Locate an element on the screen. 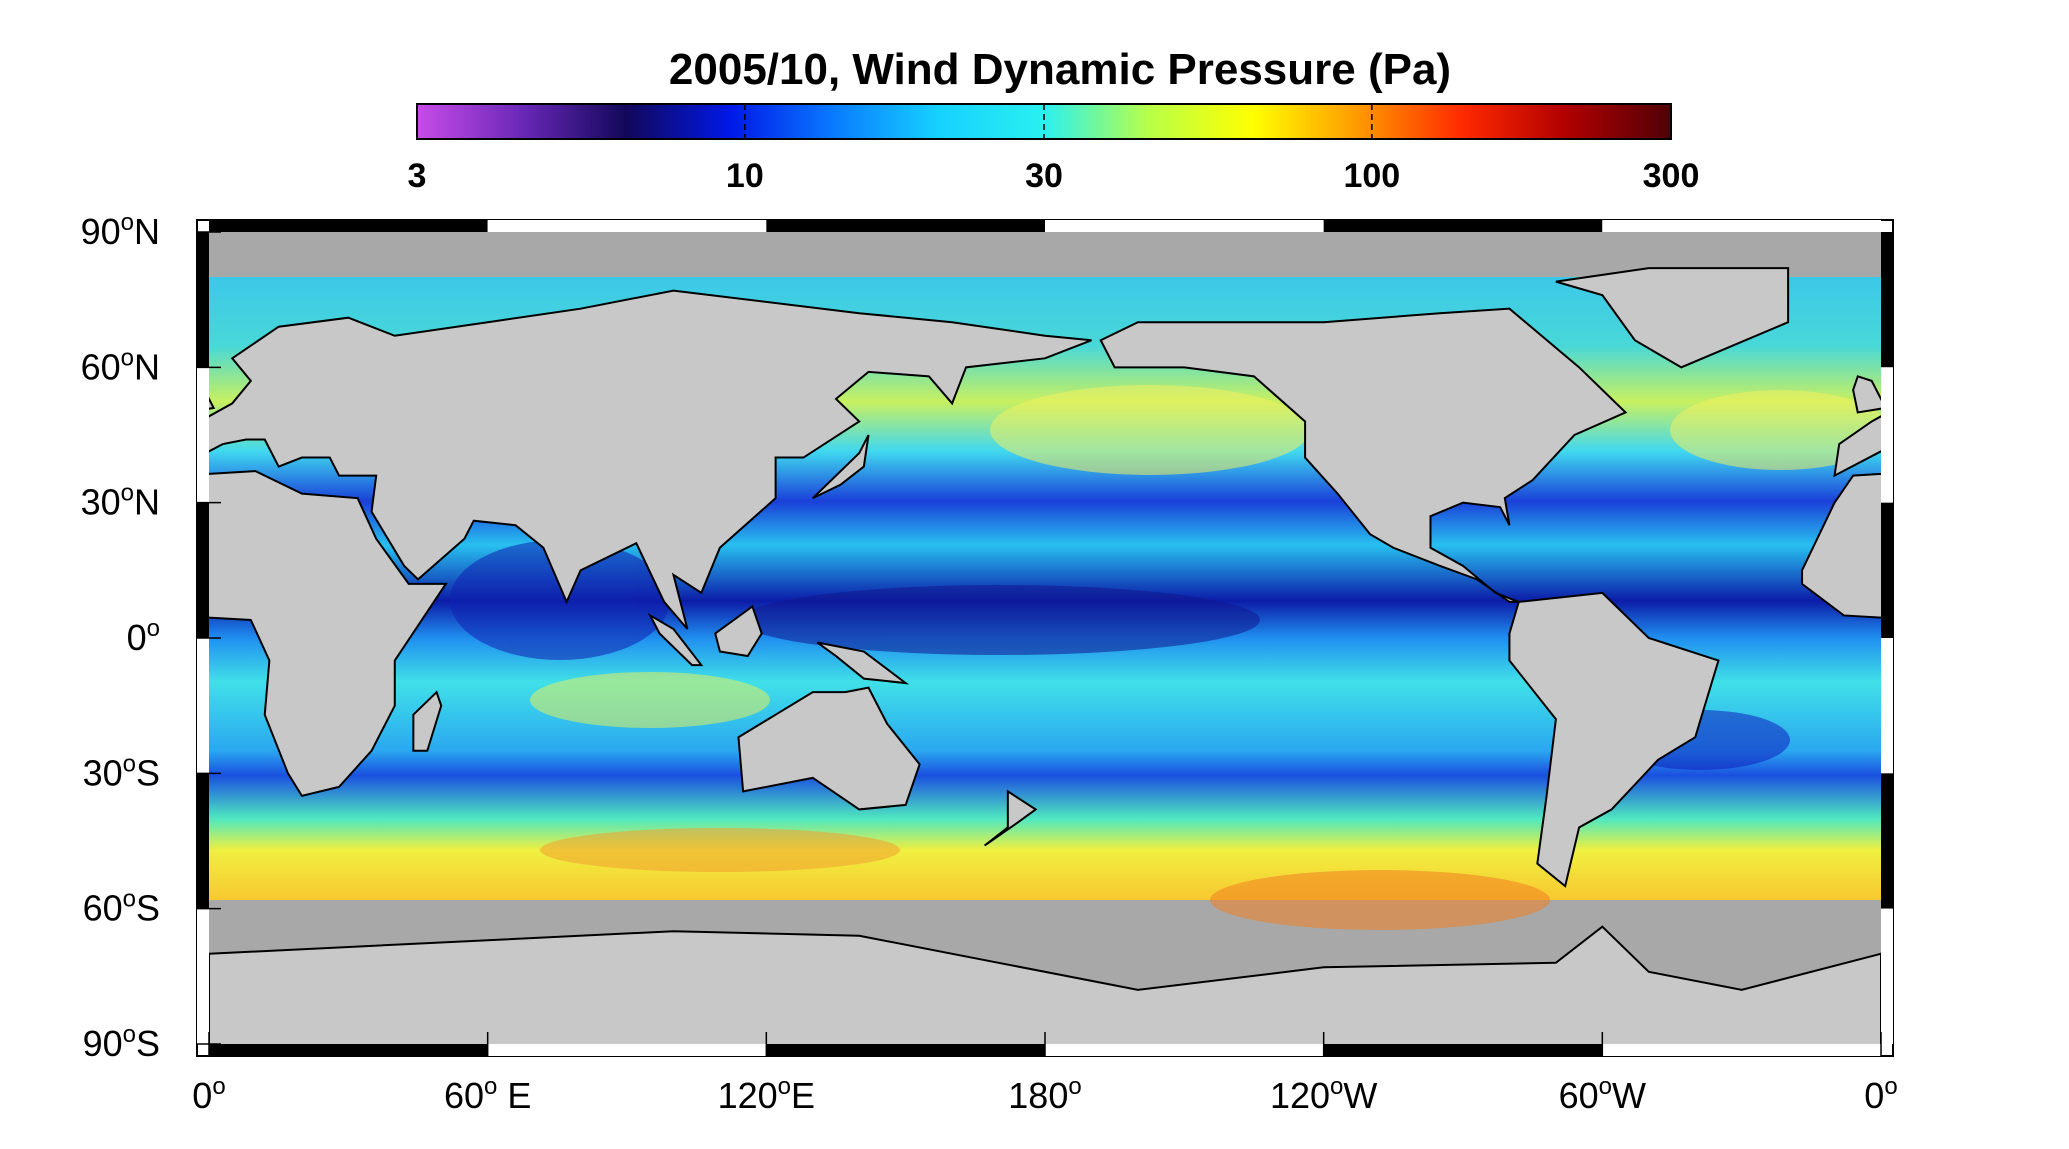 This screenshot has height=1149, width=2069. tick-label: 90oS is located at coordinates (121, 1042).